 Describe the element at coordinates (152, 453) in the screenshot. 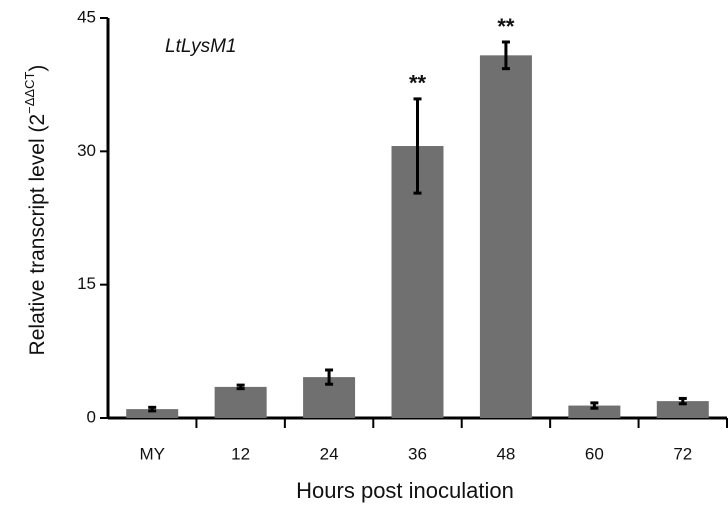

I see `x-tick-label: MY` at that location.